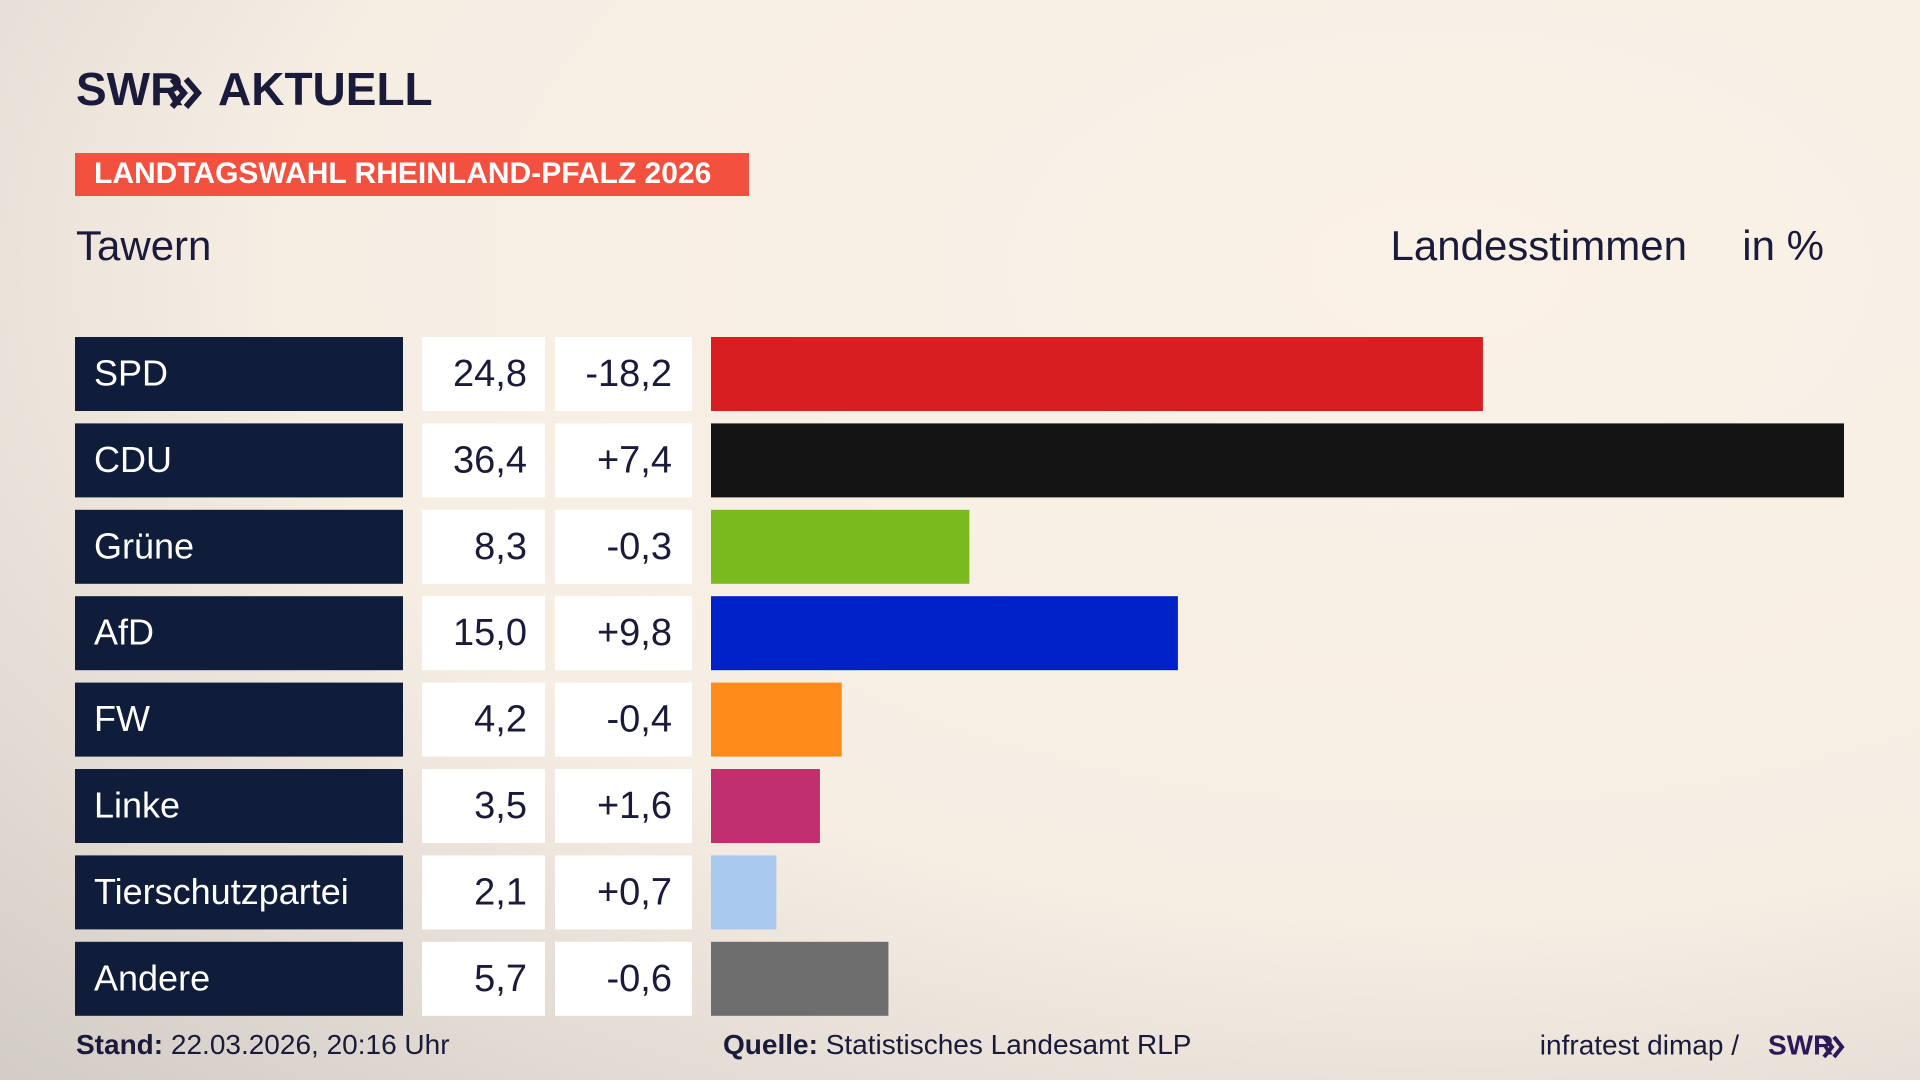  Describe the element at coordinates (325, 89) in the screenshot. I see `brand-suffix: AKTUELL` at that location.